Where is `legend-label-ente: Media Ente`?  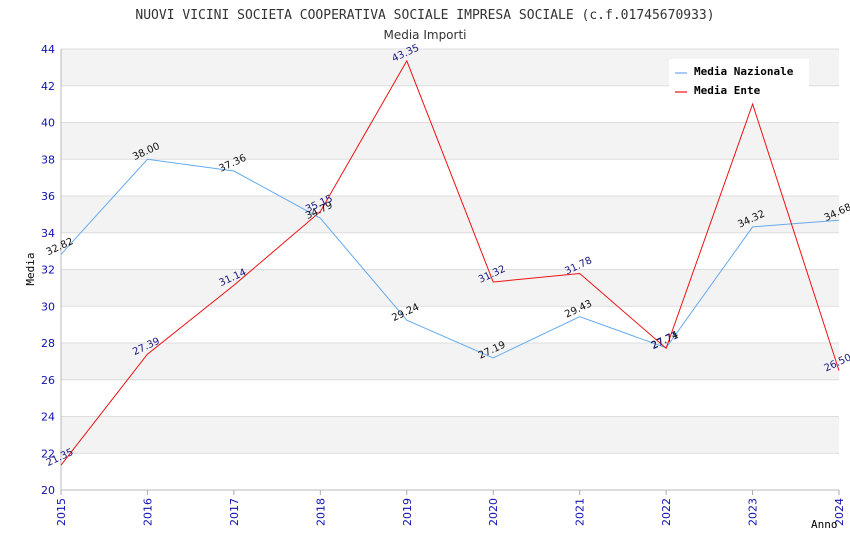
legend-label-ente: Media Ente is located at coordinates (727, 90).